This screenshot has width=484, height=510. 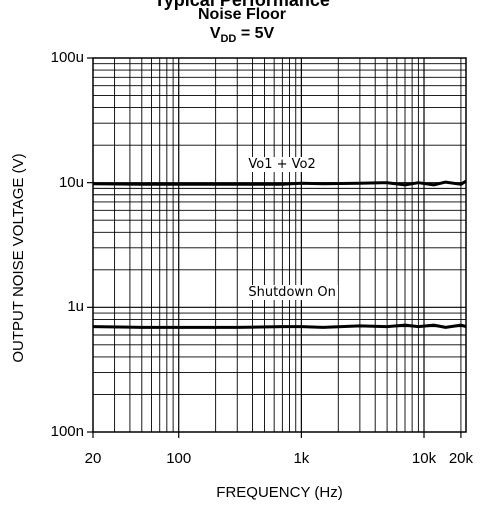 I want to click on series-line-shutdown-on, so click(x=279, y=326).